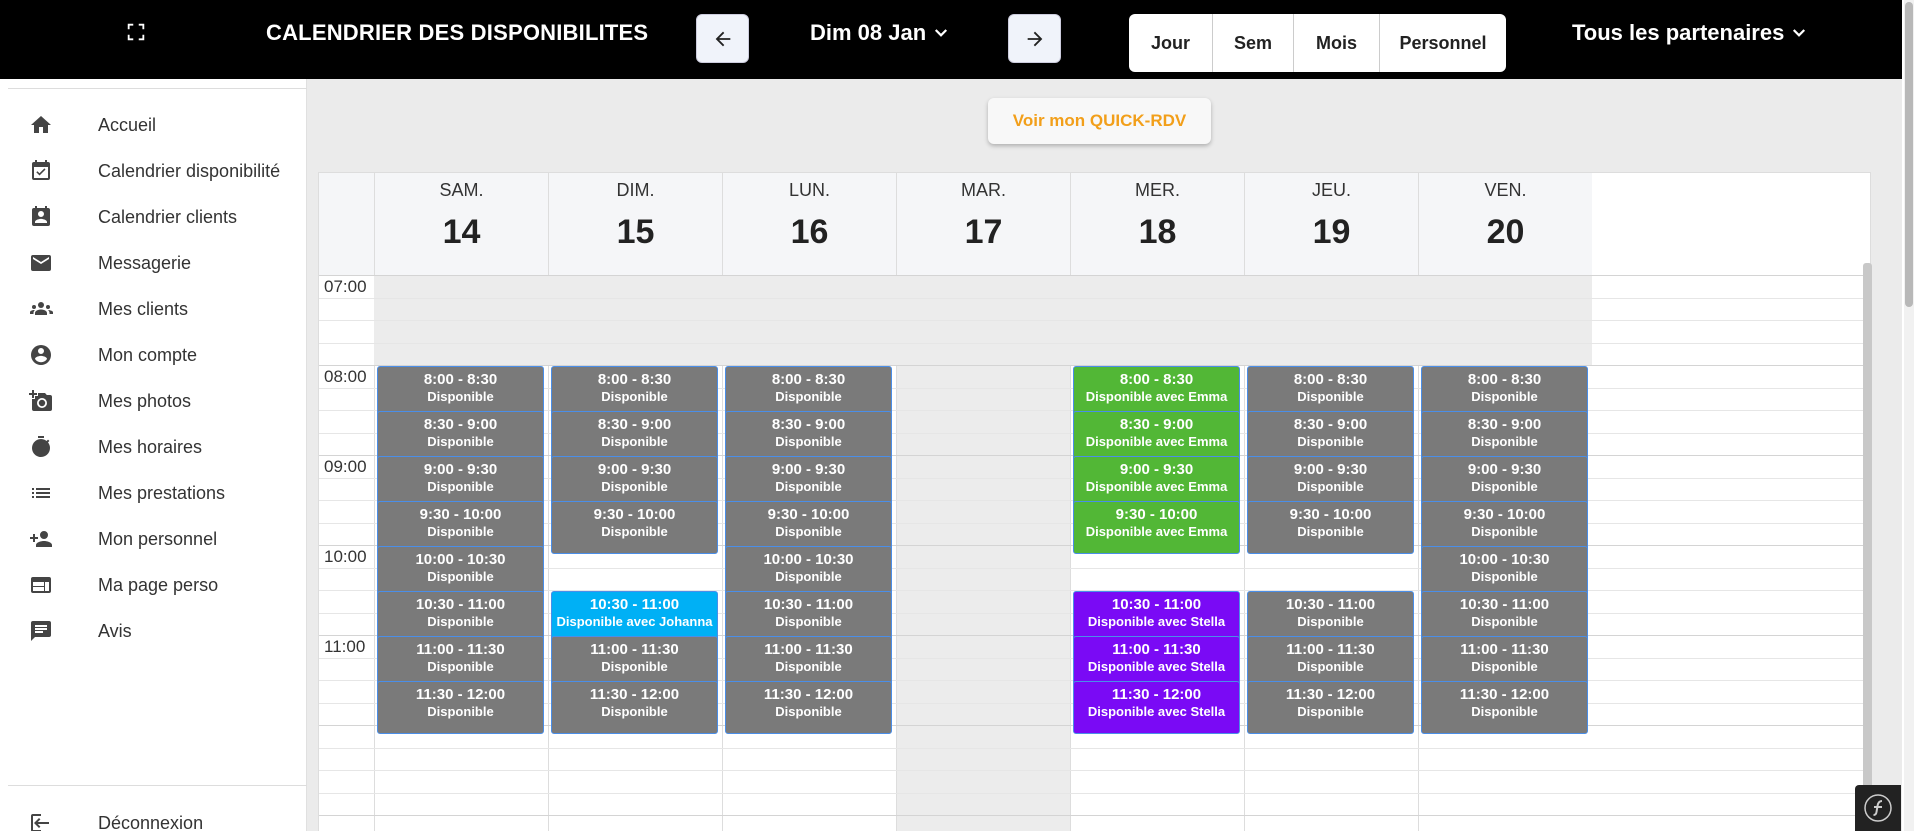 The width and height of the screenshot is (1920, 831). I want to click on sidebar-item-calendar-clients: Calendrier clients, so click(153, 217).